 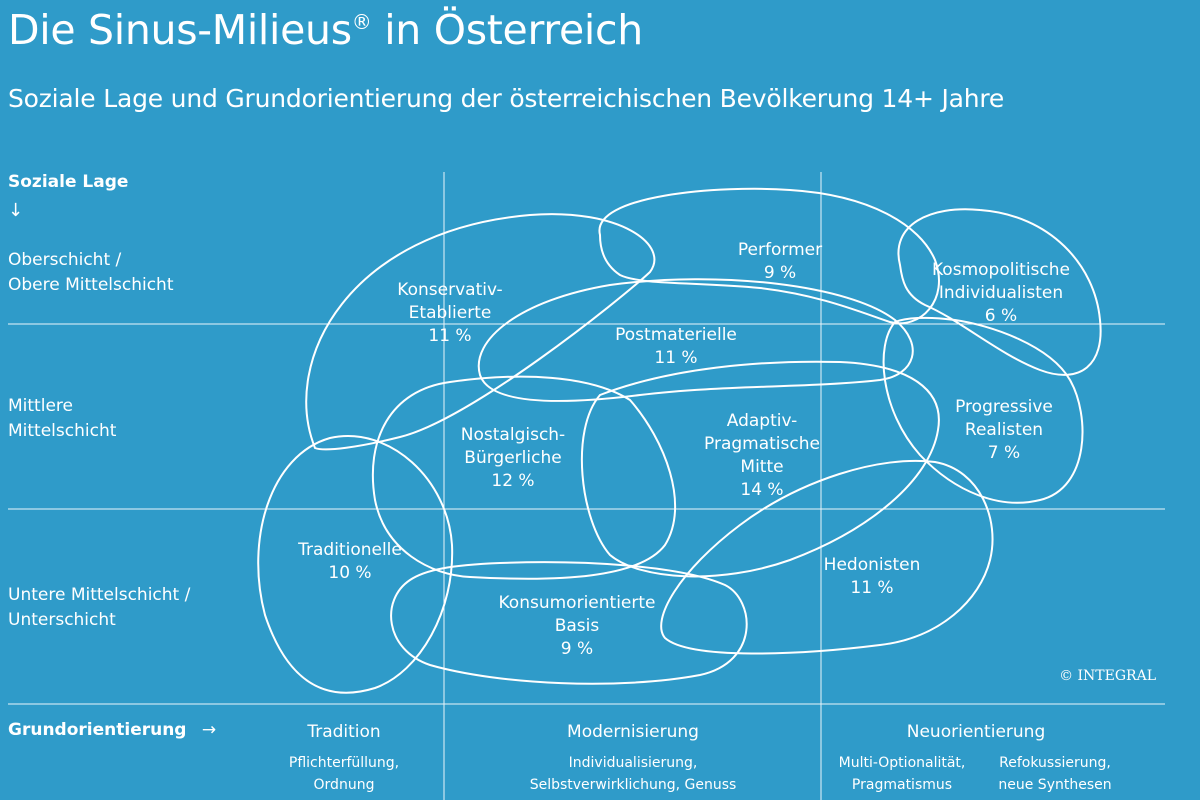 I want to click on x-axis-heading: Grundorientierung →, so click(x=112, y=730).